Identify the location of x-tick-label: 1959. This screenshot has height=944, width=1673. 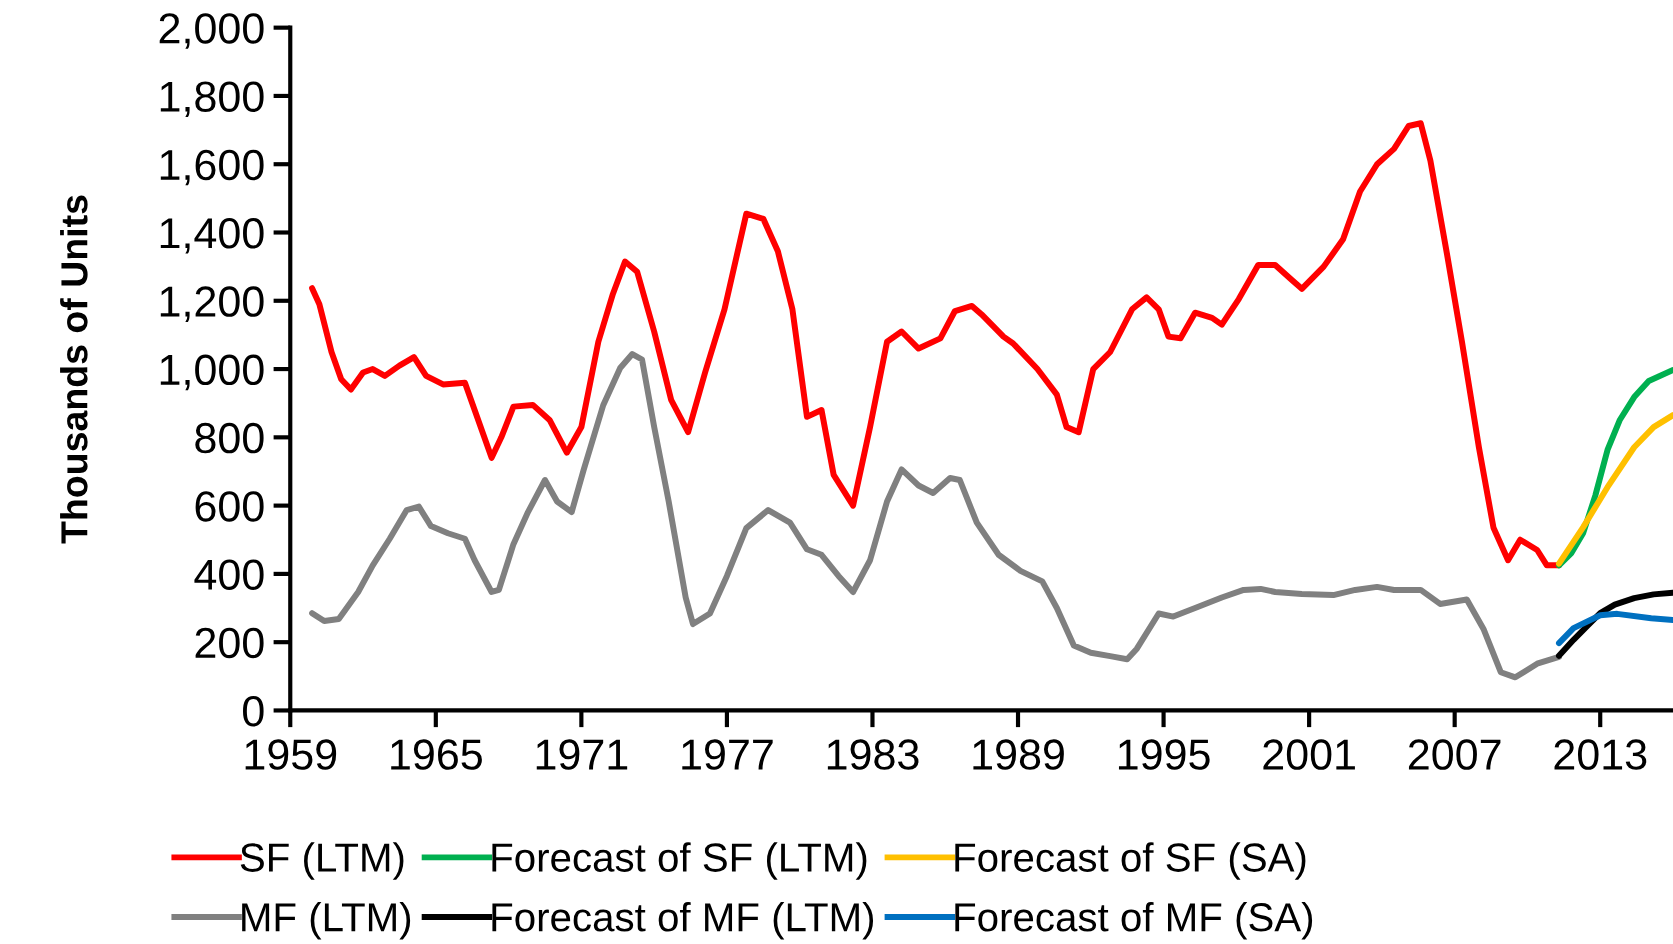
(291, 754).